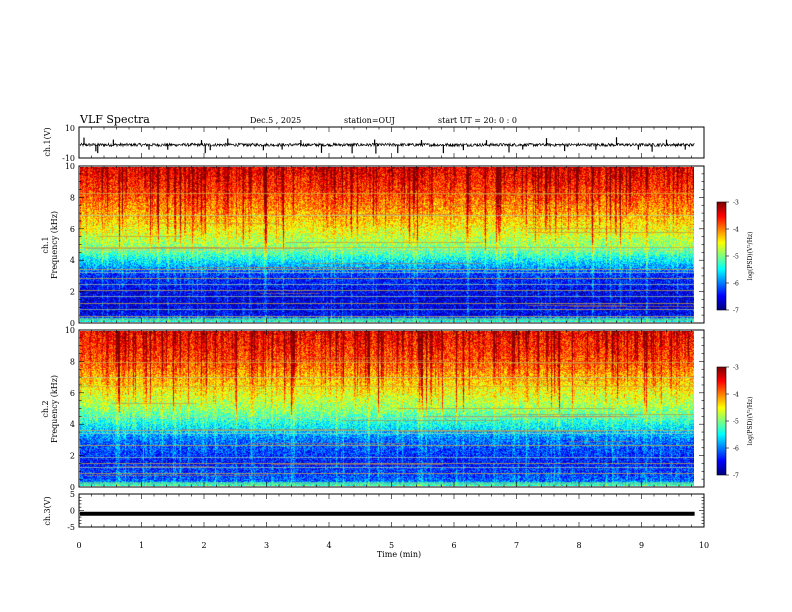 This screenshot has width=792, height=612. I want to click on ch1-spectrogram-ytick-labels: 0 2 4 6 8 10, so click(70, 245).